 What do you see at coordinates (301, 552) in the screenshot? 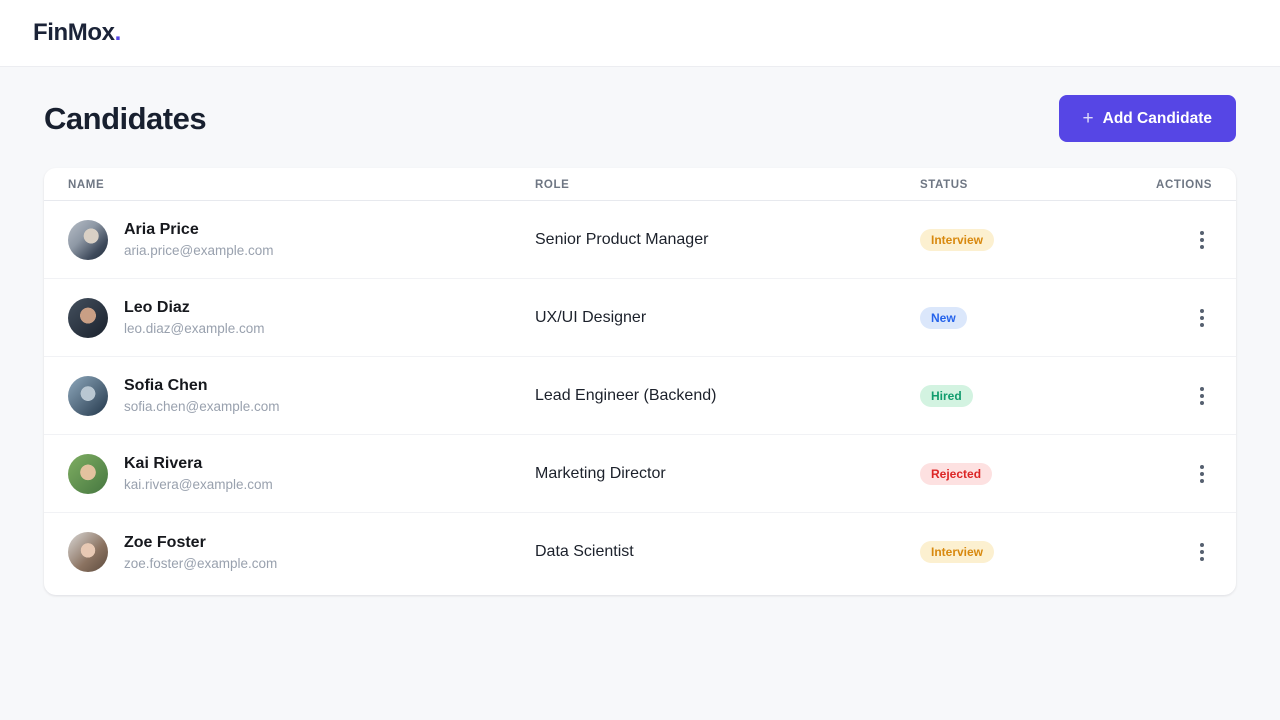
I see `candidate-cell: Zoe Foster zoe.foster@example.com` at bounding box center [301, 552].